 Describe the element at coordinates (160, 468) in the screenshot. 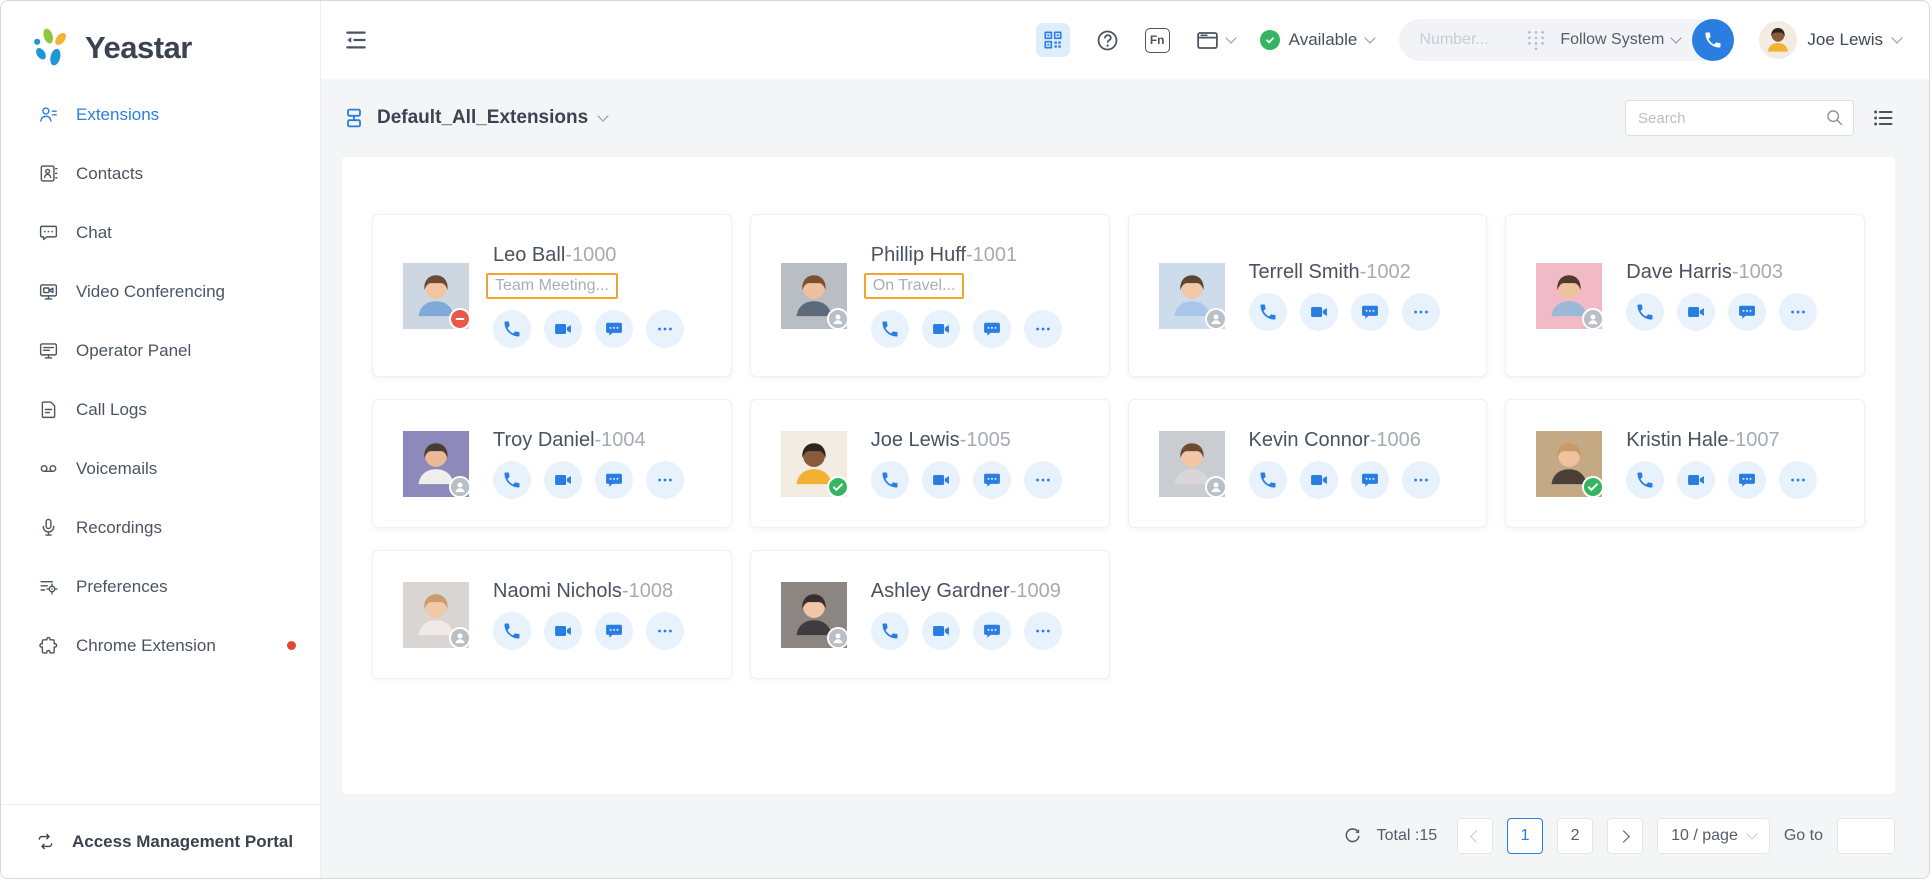

I see `sidebar-item-voicemails: Voicemails` at that location.